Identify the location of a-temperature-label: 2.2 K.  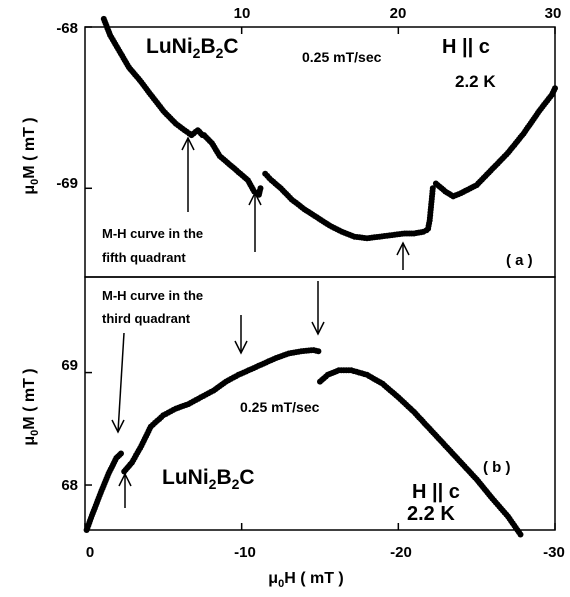
(475, 81).